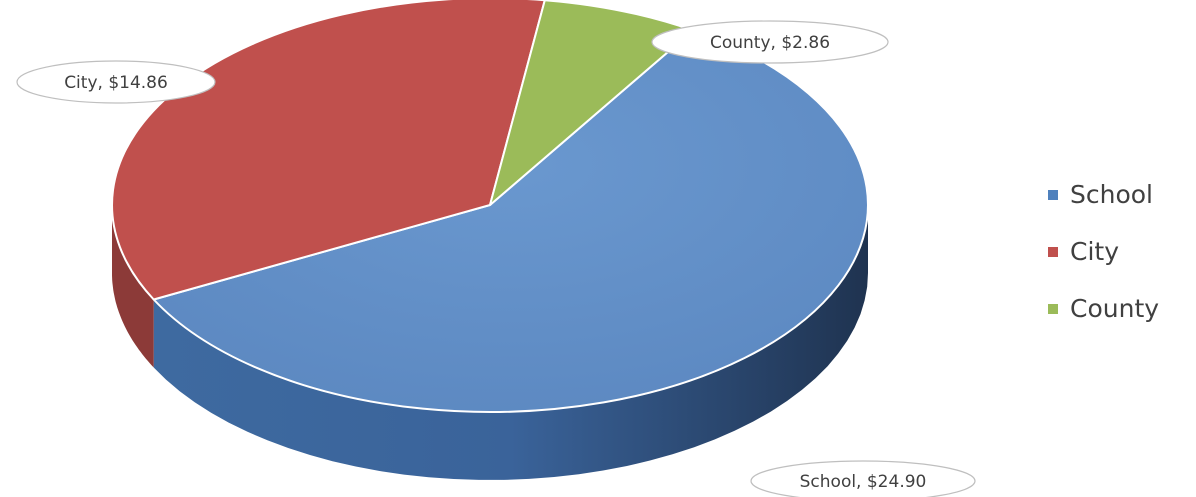  I want to click on legend-item-county: County, so click(1103, 308).